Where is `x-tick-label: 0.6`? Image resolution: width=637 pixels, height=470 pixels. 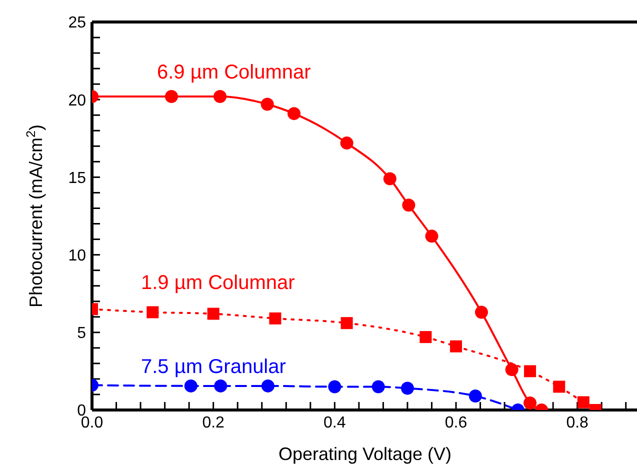
x-tick-label: 0.6 is located at coordinates (456, 423).